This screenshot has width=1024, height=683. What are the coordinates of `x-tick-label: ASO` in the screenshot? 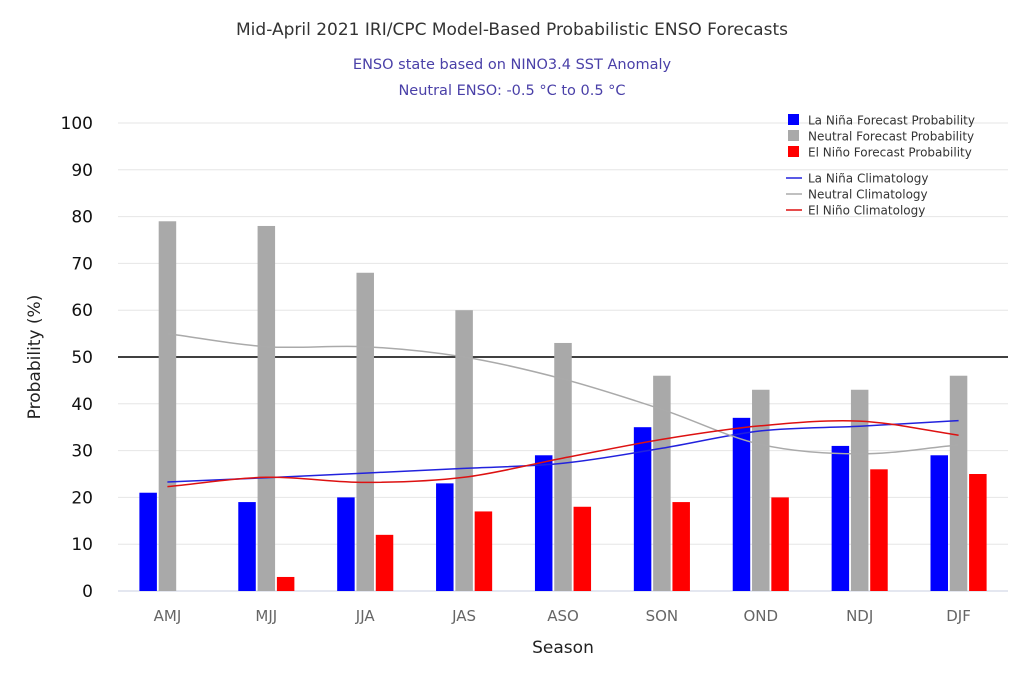 It's located at (563, 616).